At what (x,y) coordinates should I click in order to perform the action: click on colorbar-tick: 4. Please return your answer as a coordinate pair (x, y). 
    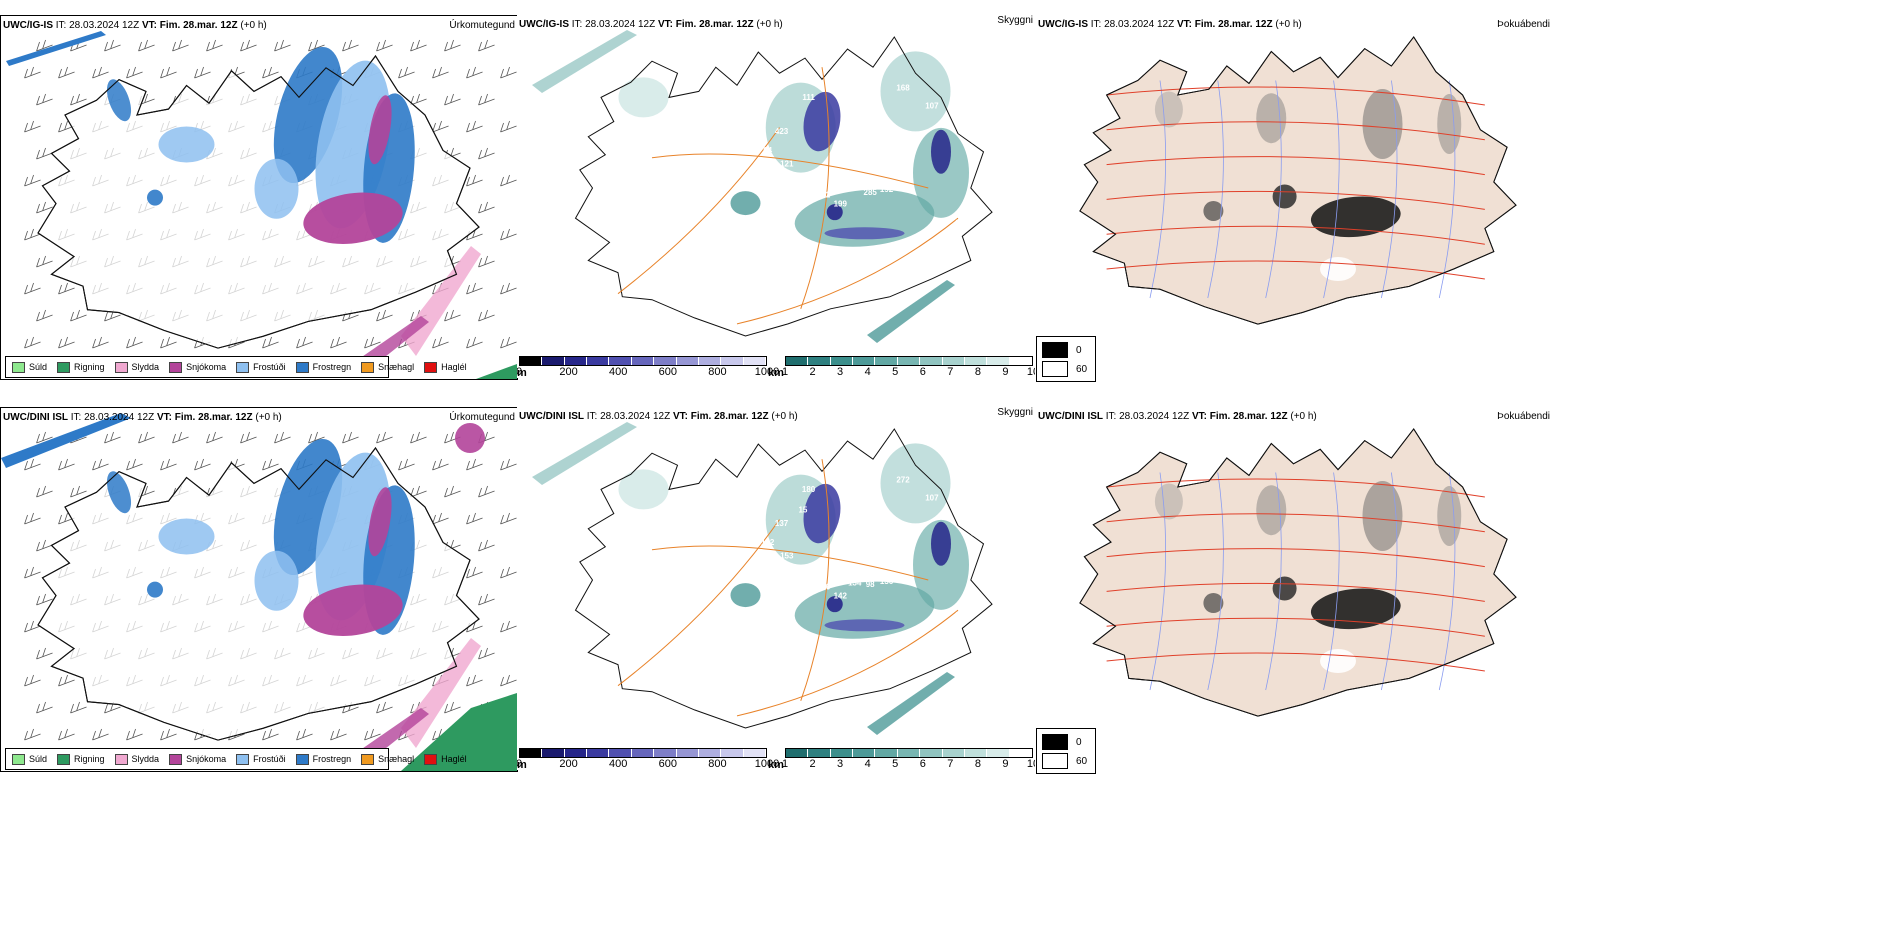
    Looking at the image, I should click on (867, 764).